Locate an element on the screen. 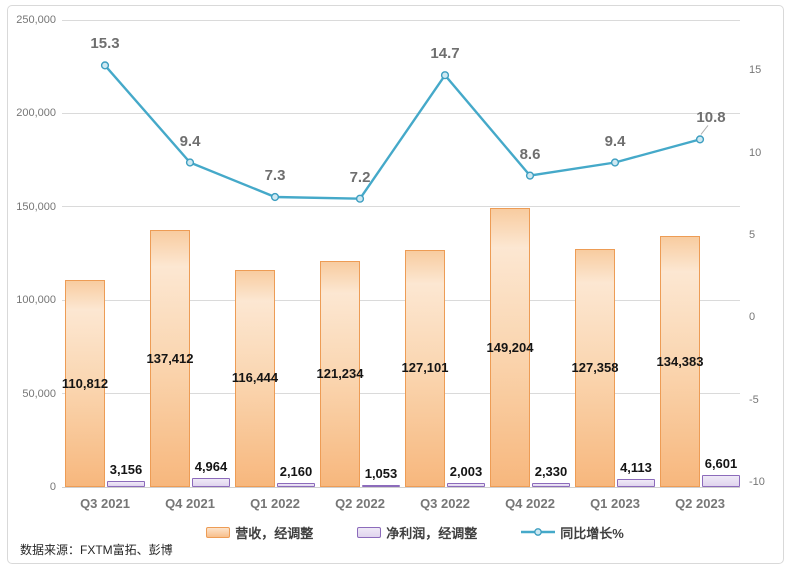 This screenshot has width=794, height=574. legend-item-growth: 同比增长% is located at coordinates (572, 532).